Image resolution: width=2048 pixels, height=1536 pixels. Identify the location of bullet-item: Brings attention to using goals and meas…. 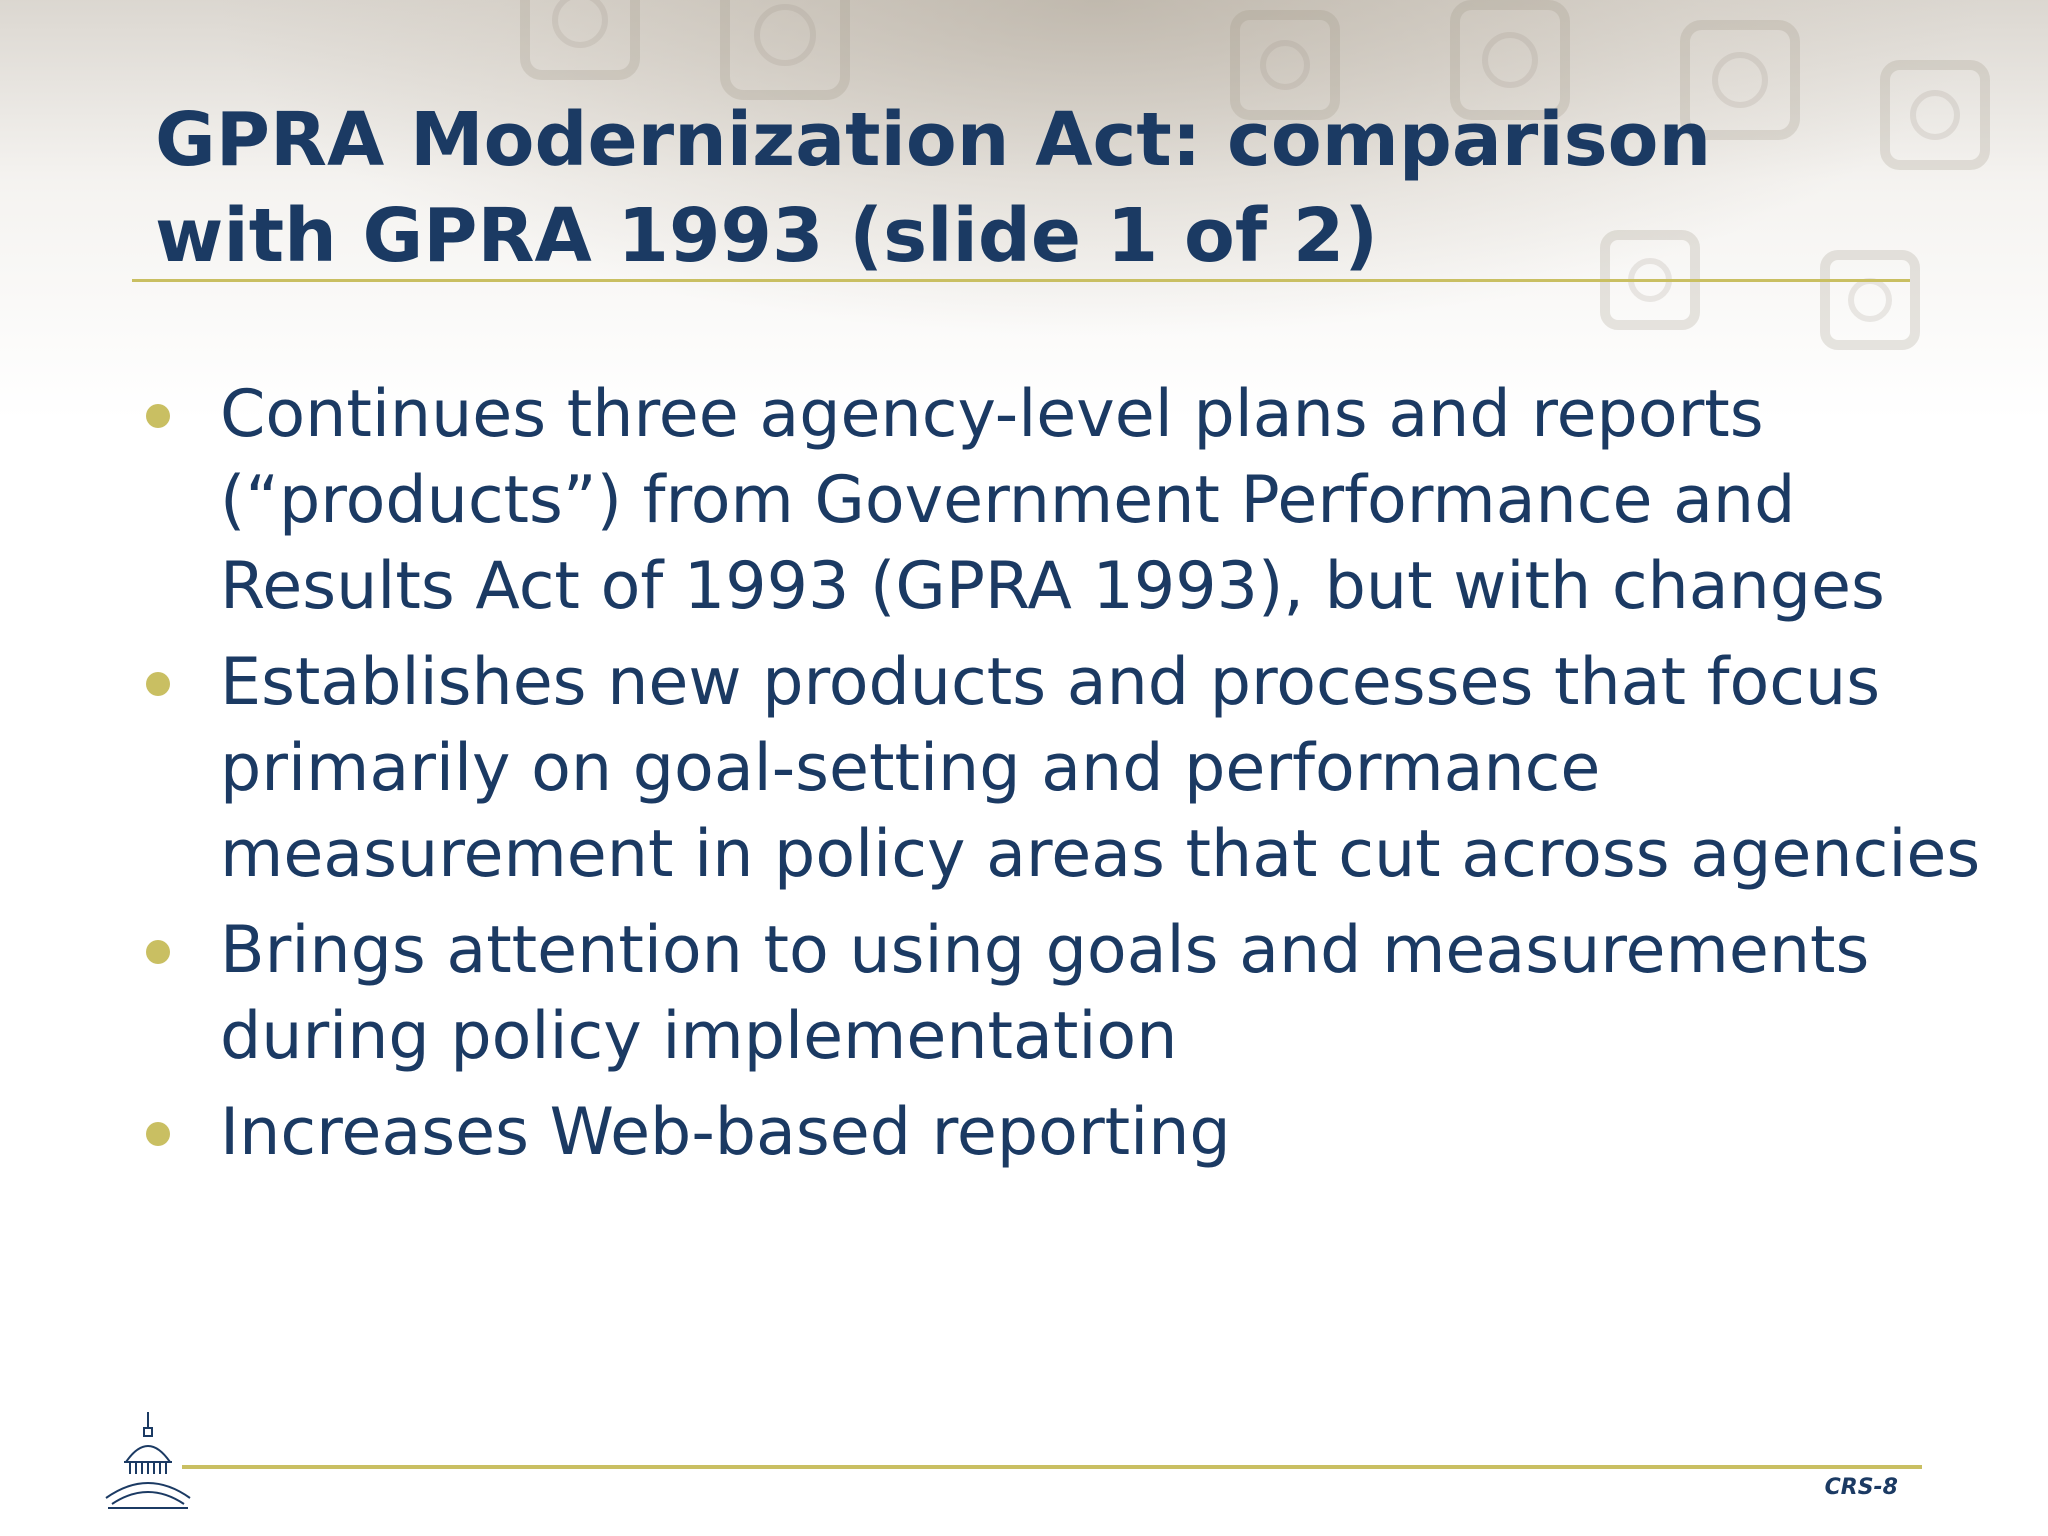
(1078, 994).